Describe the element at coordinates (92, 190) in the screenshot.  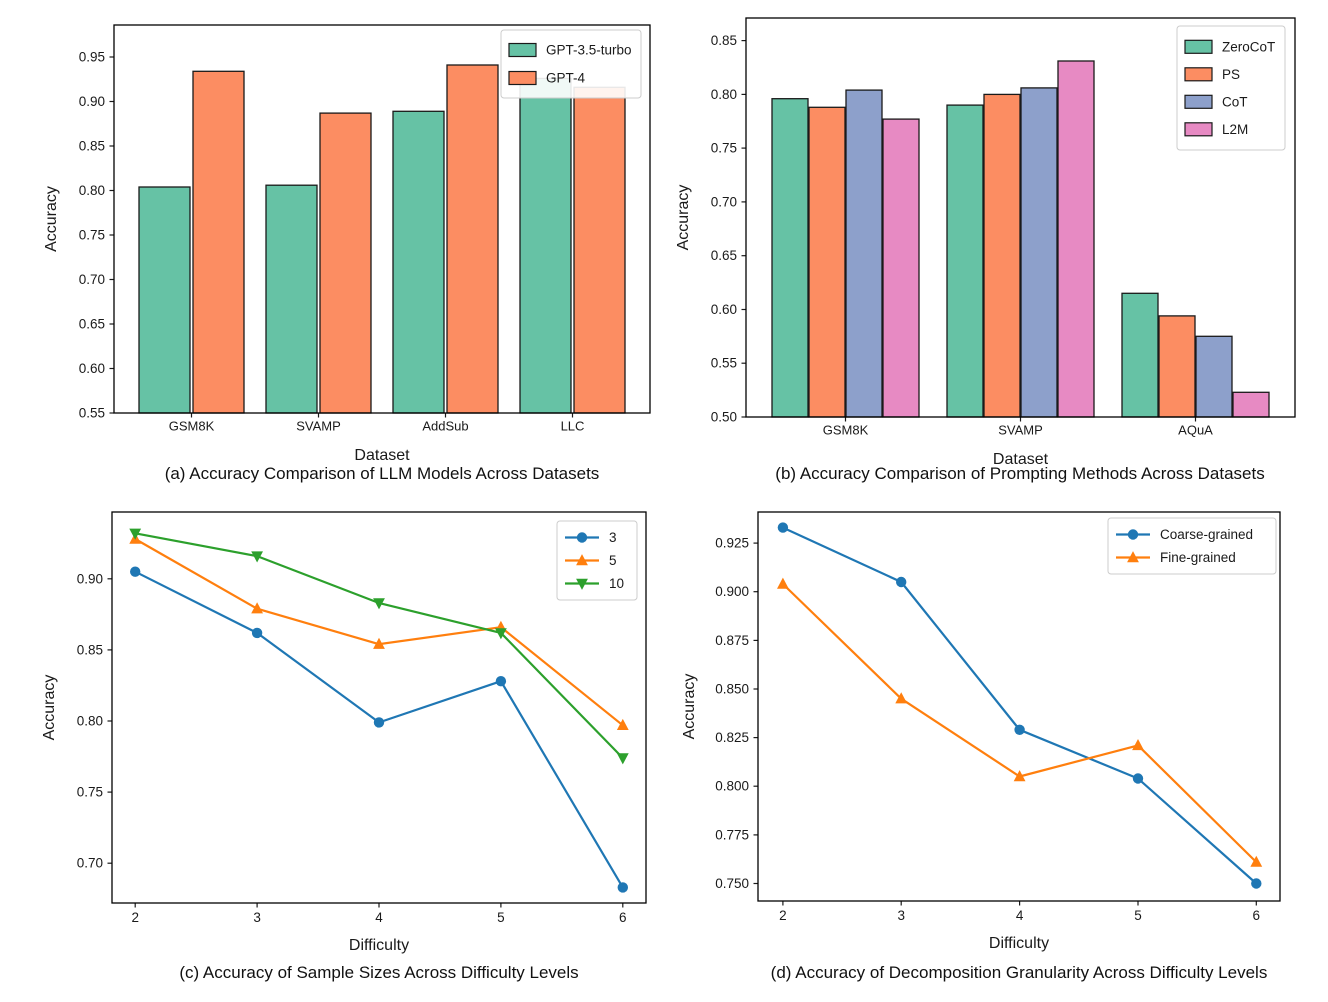
I see `y-tick-label: 0.80` at that location.